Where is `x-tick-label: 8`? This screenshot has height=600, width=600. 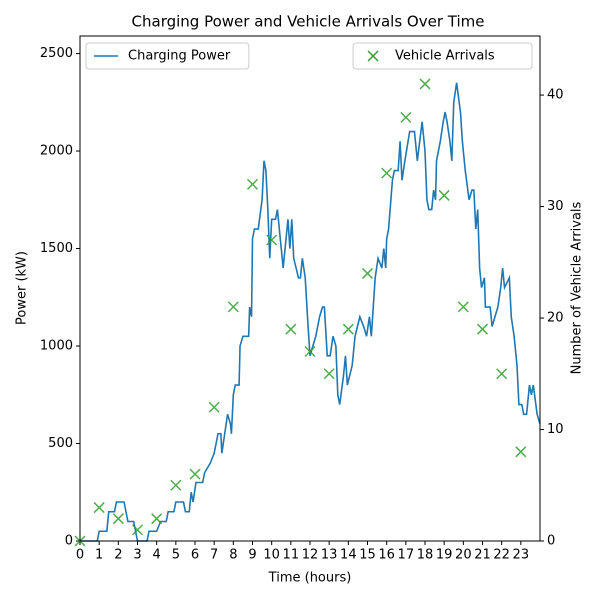
x-tick-label: 8 is located at coordinates (233, 555).